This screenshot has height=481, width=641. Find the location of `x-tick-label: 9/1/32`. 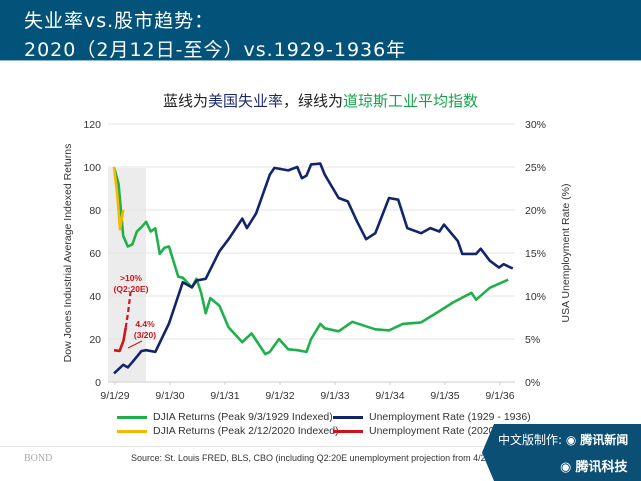

x-tick-label: 9/1/32 is located at coordinates (279, 396).